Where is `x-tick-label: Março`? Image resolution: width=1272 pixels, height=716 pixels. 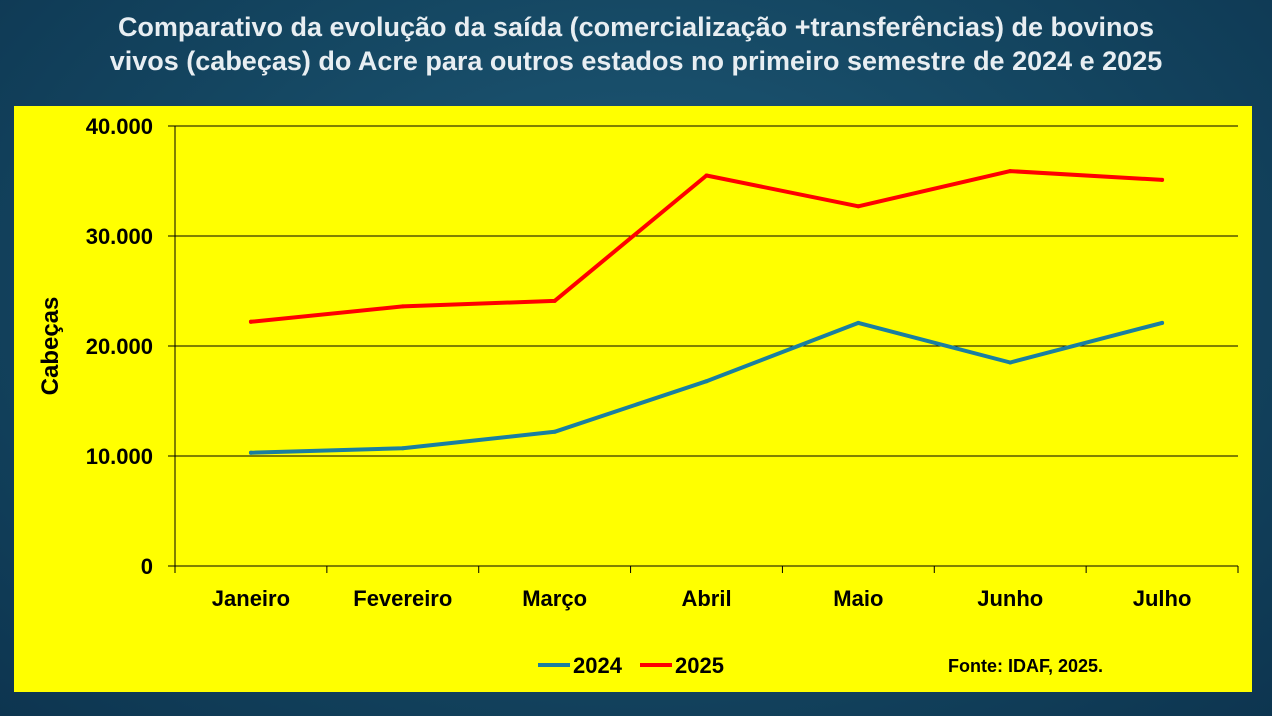 x-tick-label: Março is located at coordinates (554, 598).